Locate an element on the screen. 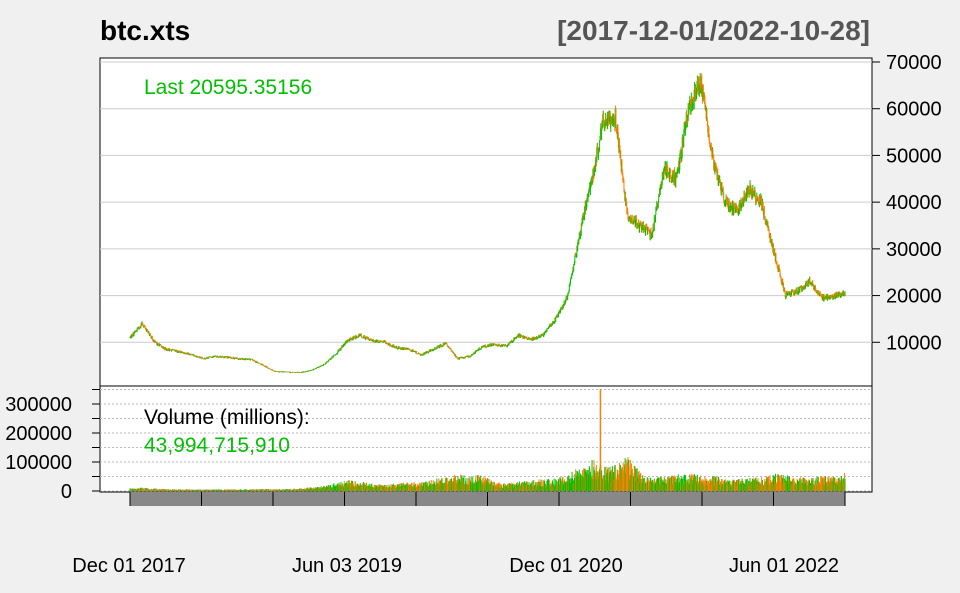  volume-tick-label: 100000 is located at coordinates (38, 463).